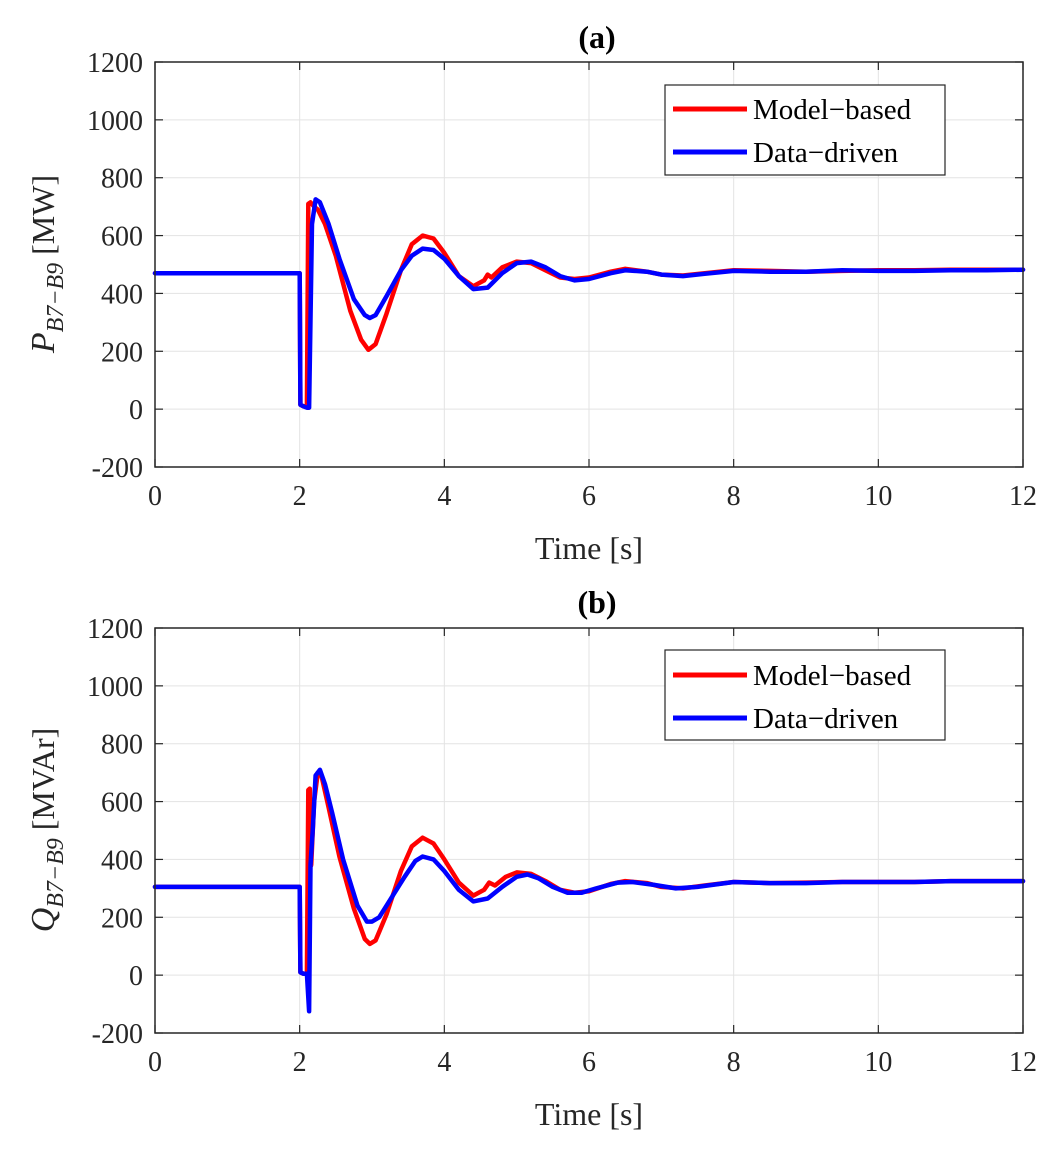  Describe the element at coordinates (589, 548) in the screenshot. I see `chart-a-xlabel: Time [s]` at that location.